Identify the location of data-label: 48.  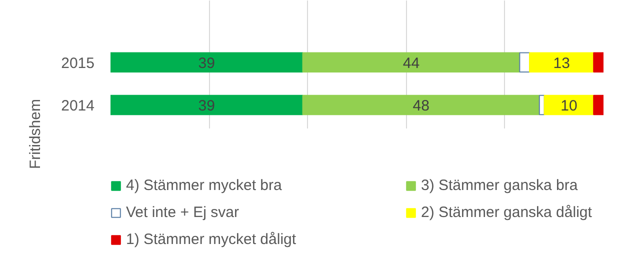
(421, 106).